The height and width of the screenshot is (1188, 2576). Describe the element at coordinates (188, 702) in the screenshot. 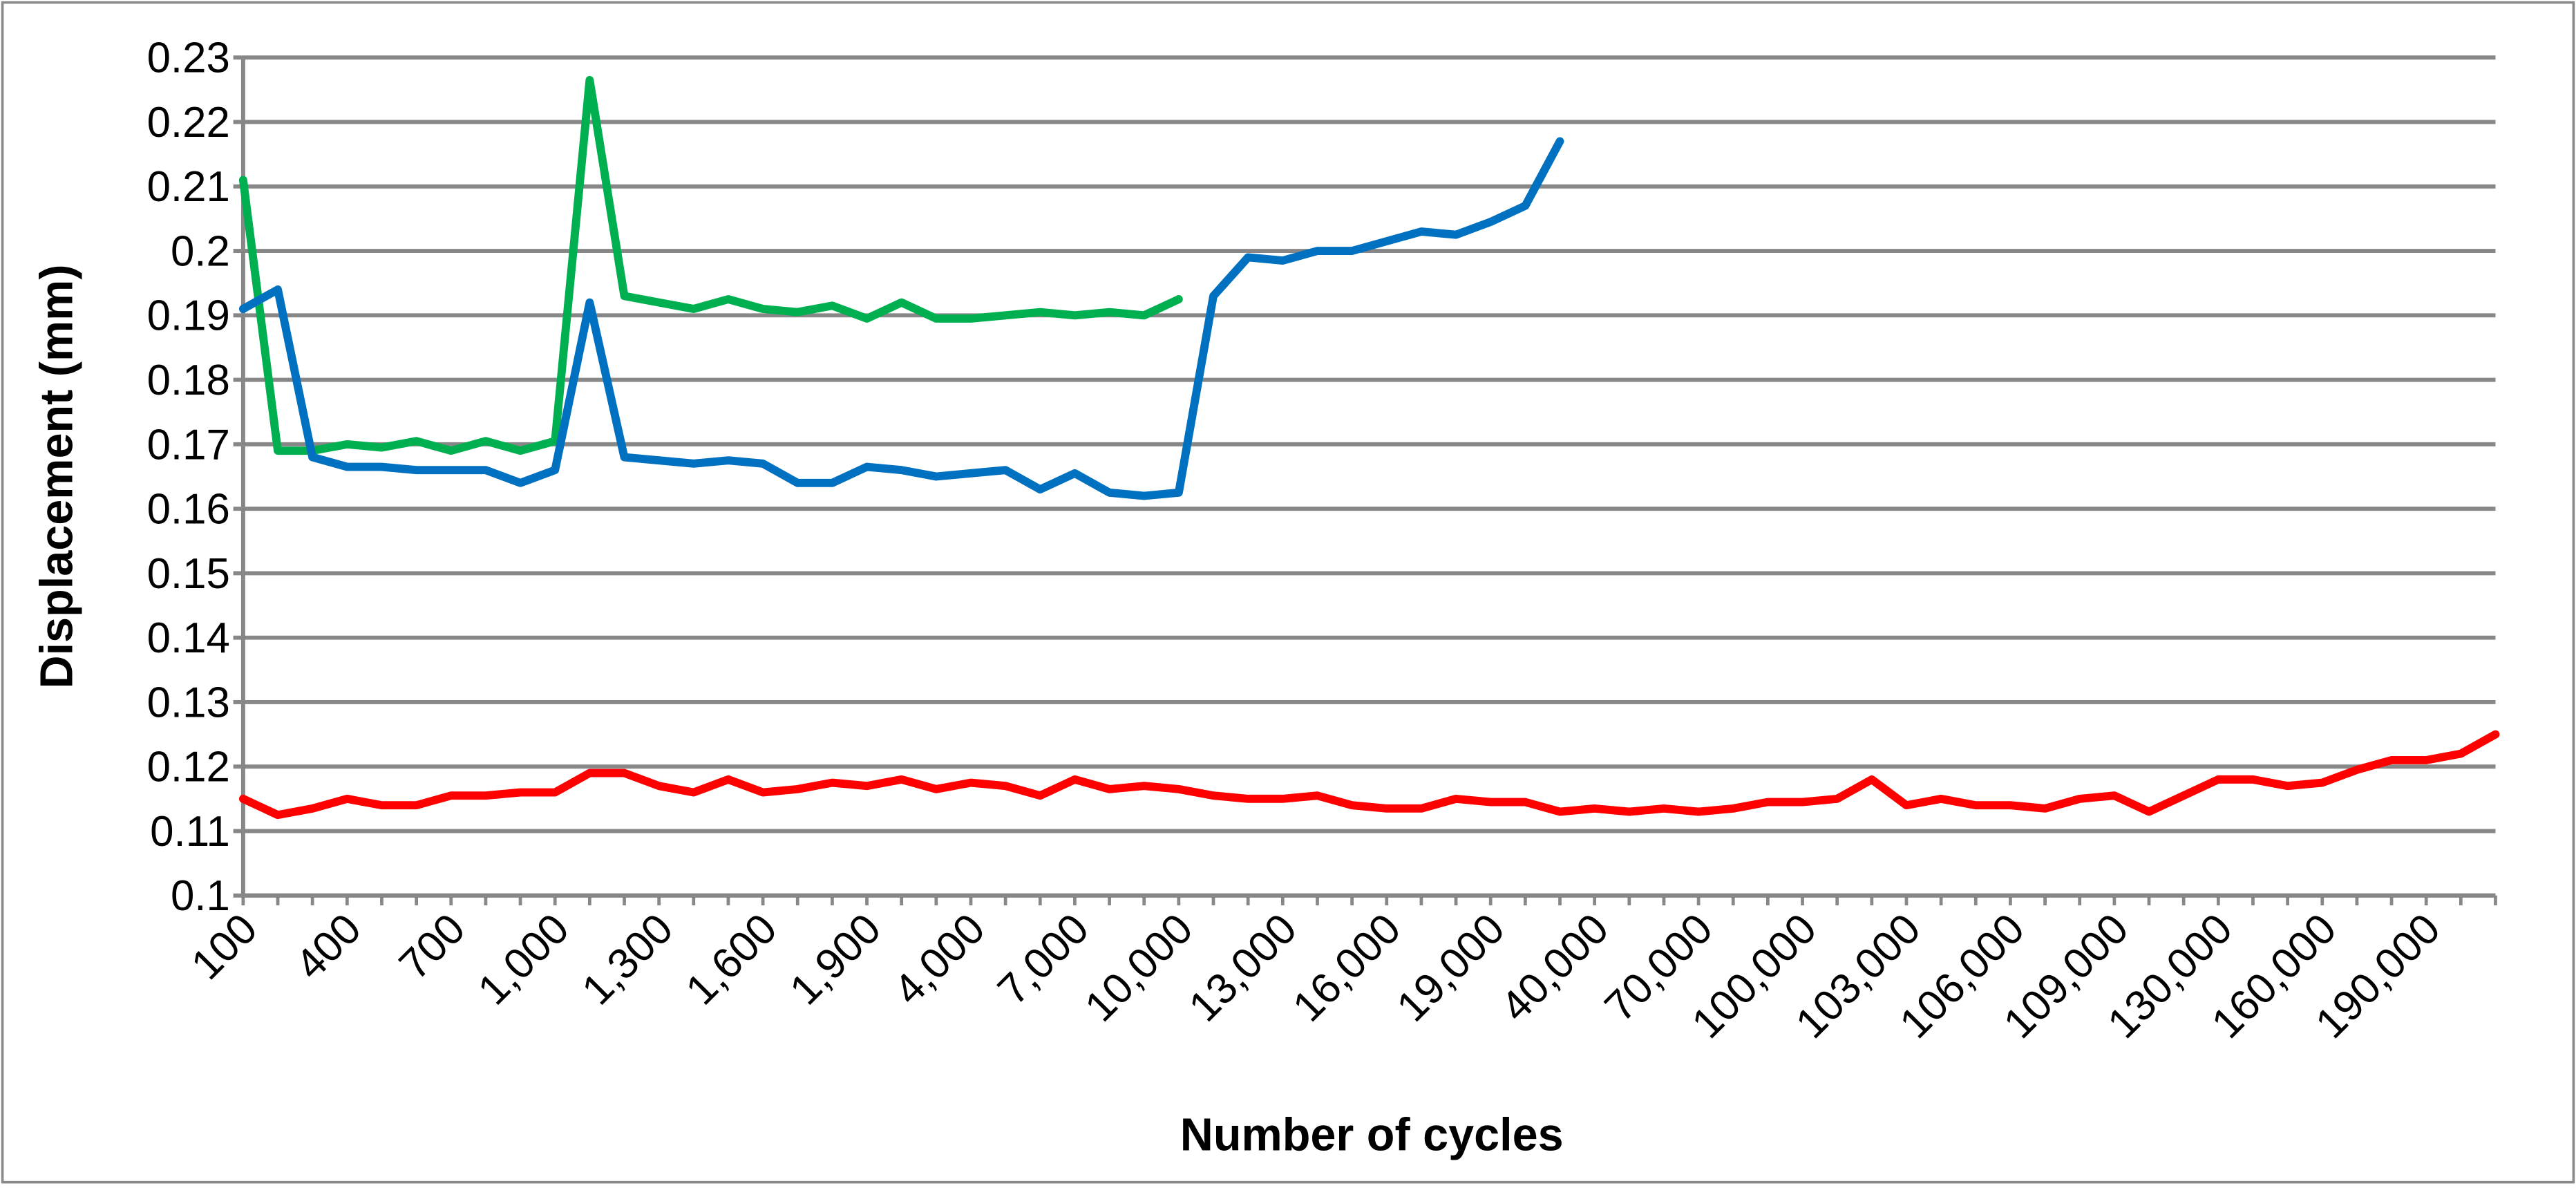

I see `y-tick-label: 0.13` at that location.